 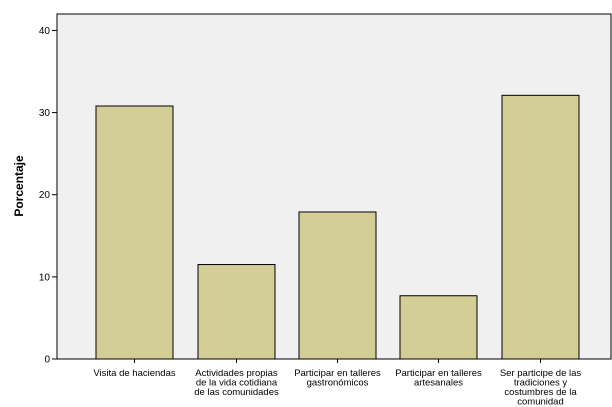 I want to click on y-tick-label: 30, so click(x=45, y=113).